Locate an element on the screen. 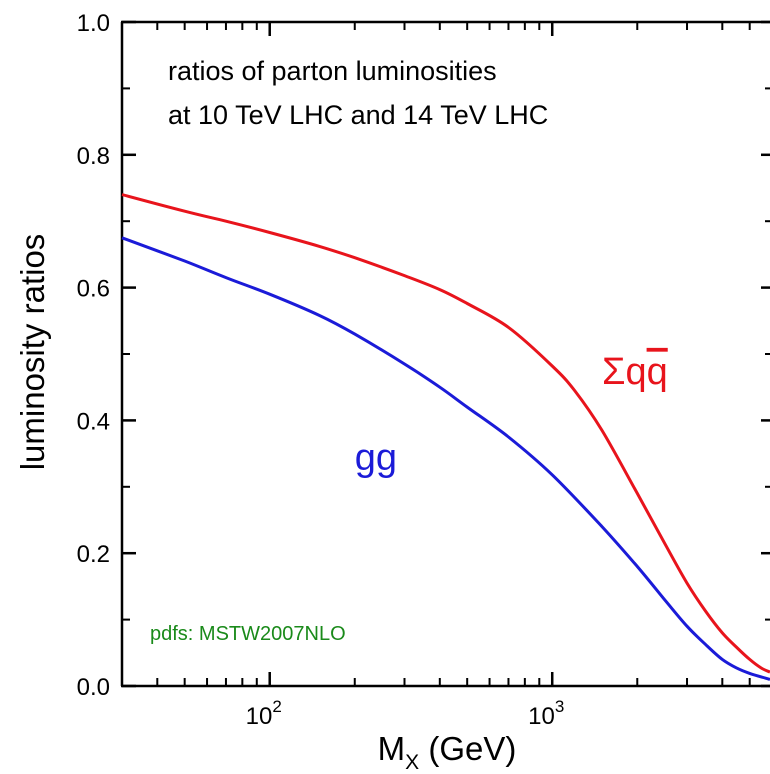 This screenshot has width=770, height=774. x-axis-label-main: M is located at coordinates (392, 748).